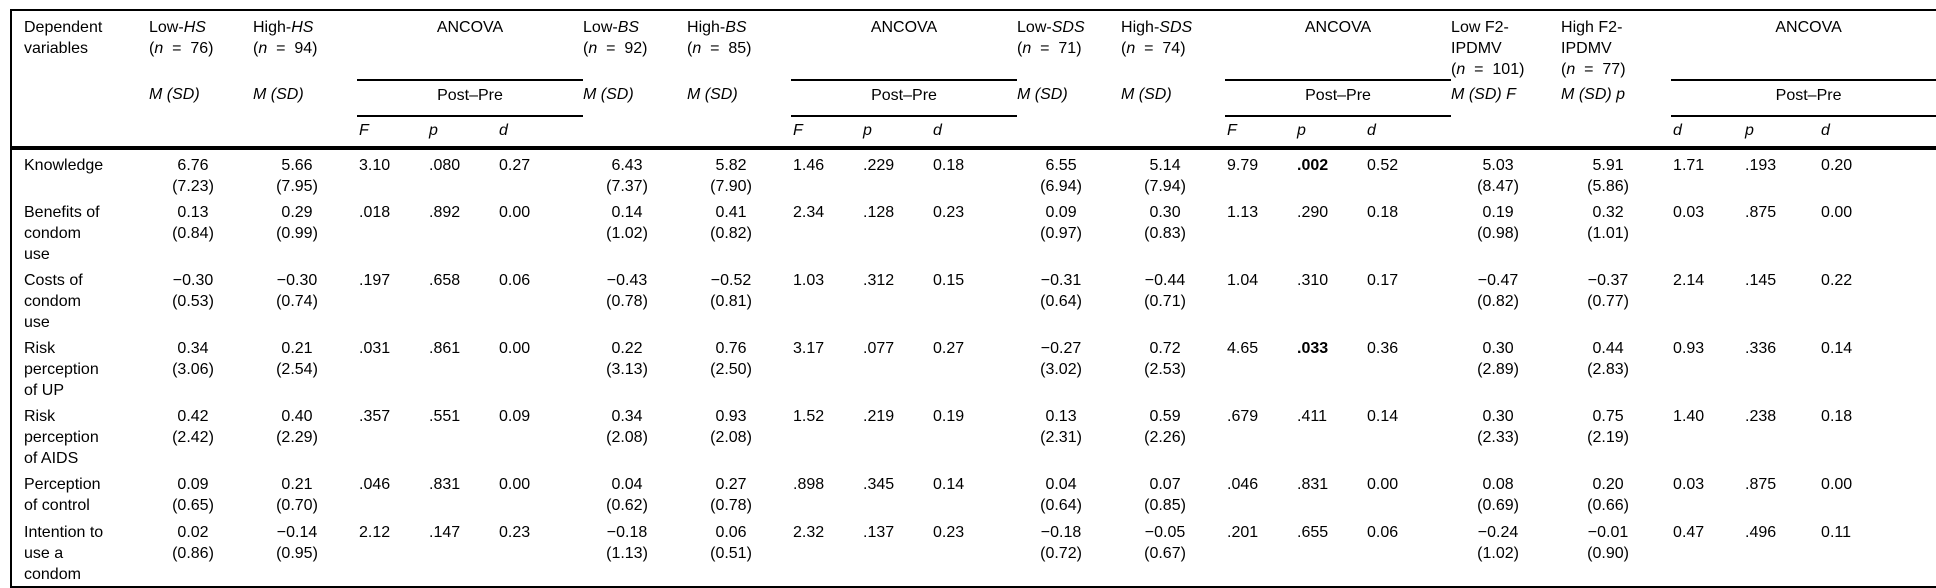  What do you see at coordinates (1069, 493) in the screenshot?
I see `mean-sd-cell: 0.04 (0.64)` at bounding box center [1069, 493].